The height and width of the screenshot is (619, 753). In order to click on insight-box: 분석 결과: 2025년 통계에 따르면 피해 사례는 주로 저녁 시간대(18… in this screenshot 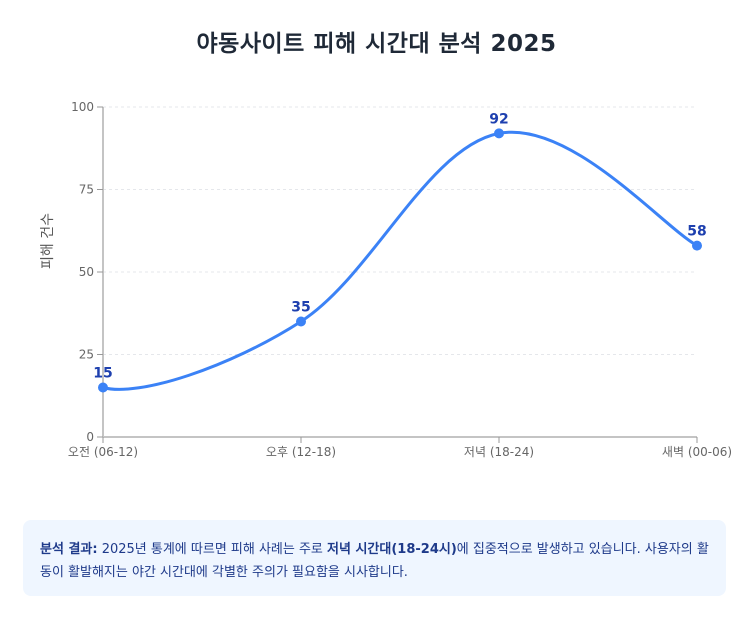, I will do `click(374, 558)`.